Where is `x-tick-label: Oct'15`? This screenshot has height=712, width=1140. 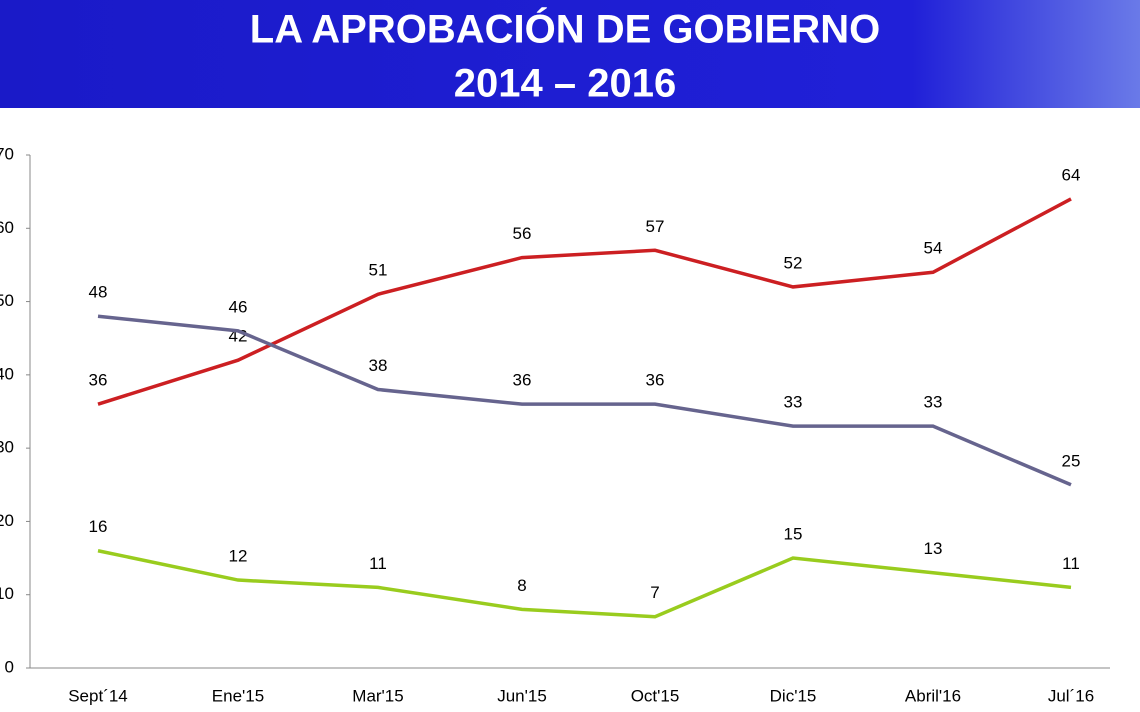
x-tick-label: Oct'15 is located at coordinates (655, 695).